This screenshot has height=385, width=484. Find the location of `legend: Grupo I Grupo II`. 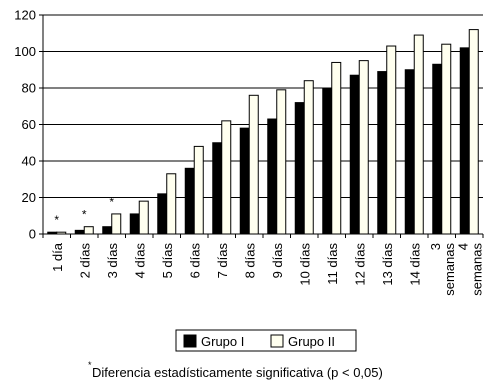

legend: Grupo I Grupo II is located at coordinates (266, 340).